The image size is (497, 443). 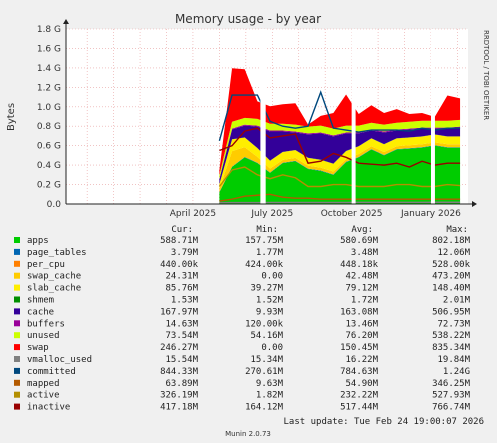 What do you see at coordinates (17, 394) in the screenshot?
I see `legend-swatch-active` at bounding box center [17, 394].